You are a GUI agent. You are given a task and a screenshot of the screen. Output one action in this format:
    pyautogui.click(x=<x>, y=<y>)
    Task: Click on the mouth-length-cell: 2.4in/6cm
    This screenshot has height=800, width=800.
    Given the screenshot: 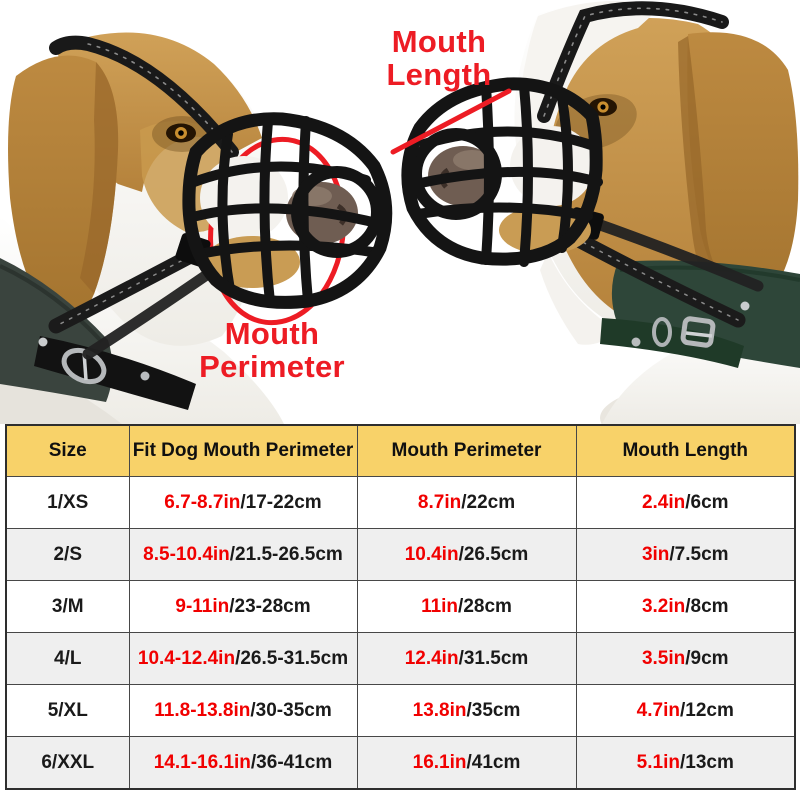 What is the action you would take?
    pyautogui.click(x=685, y=502)
    